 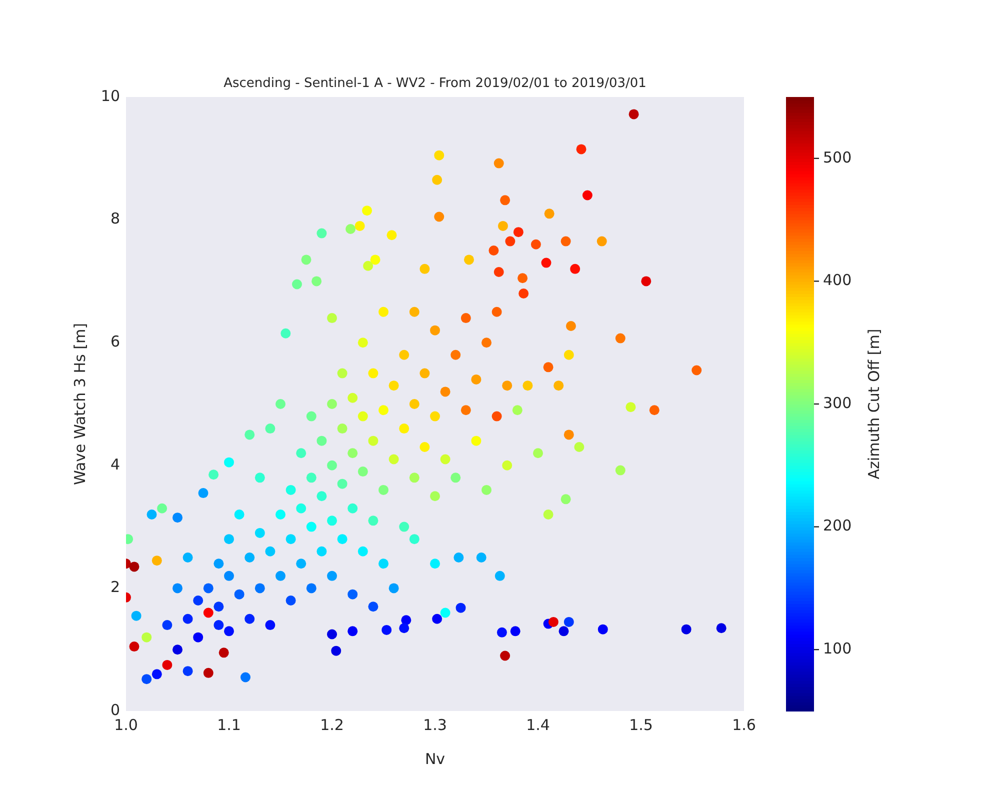 What do you see at coordinates (744, 725) in the screenshot?
I see `x-tick-label: 1.6` at bounding box center [744, 725].